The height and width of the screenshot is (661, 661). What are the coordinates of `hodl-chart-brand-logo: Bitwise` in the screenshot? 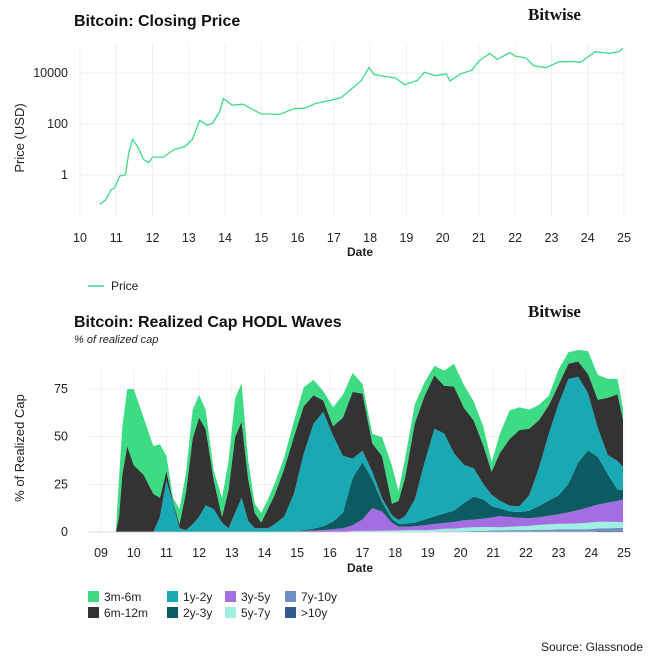 It's located at (554, 311).